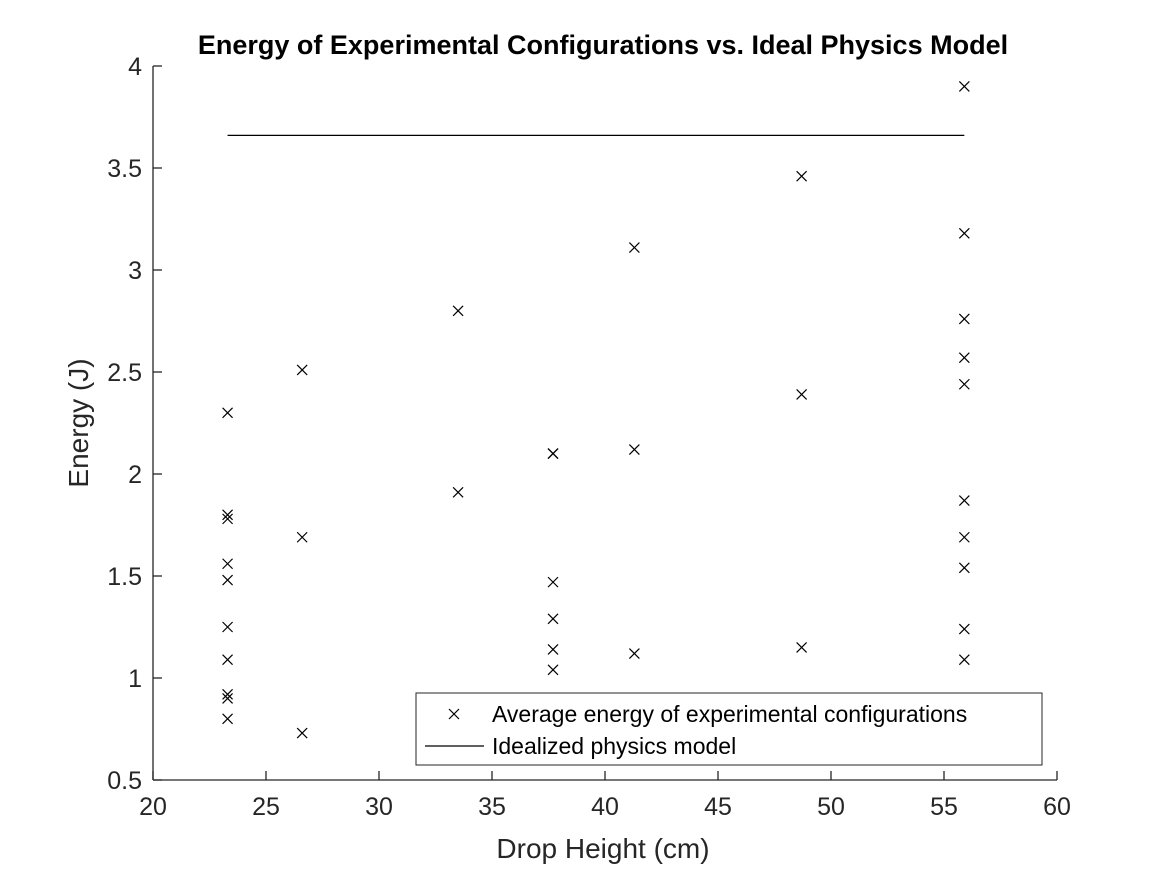  Describe the element at coordinates (831, 807) in the screenshot. I see `x-tick-label: 50` at that location.